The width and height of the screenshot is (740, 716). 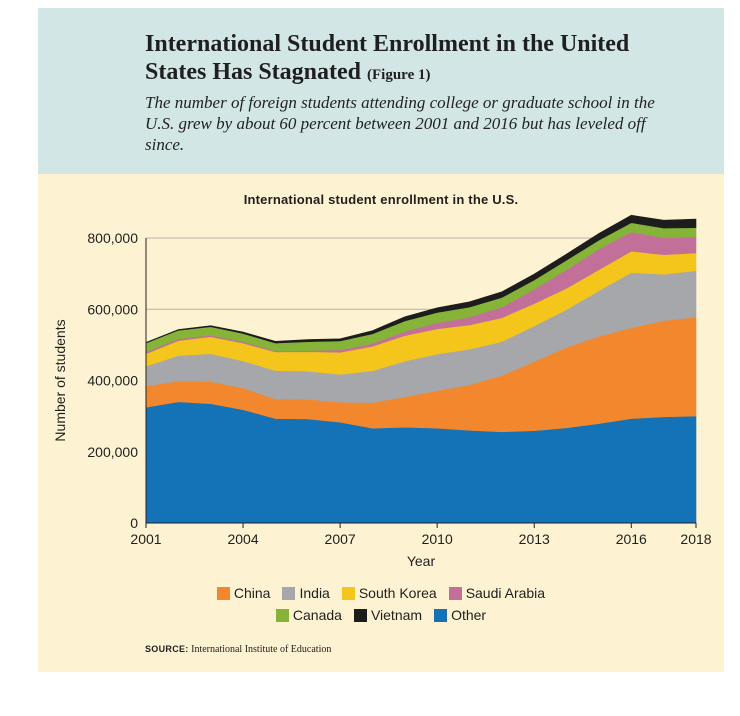 What do you see at coordinates (134, 523) in the screenshot?
I see `y-tick-label-0: 0` at bounding box center [134, 523].